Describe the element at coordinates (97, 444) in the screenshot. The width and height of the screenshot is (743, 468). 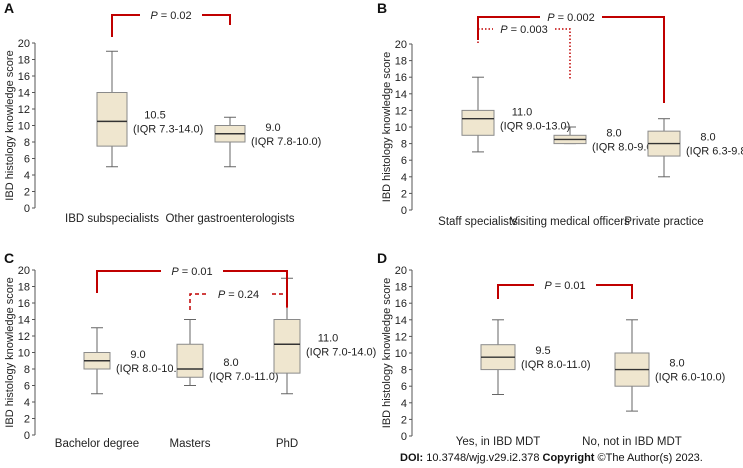
I see `category-label: Bachelor degree` at that location.